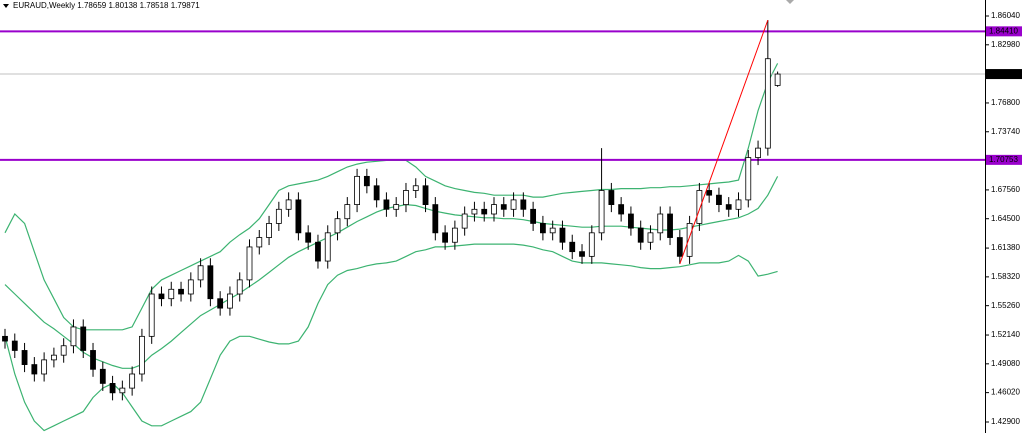 This screenshot has width=1024, height=433. Describe the element at coordinates (724, 142) in the screenshot. I see `trend-line` at that location.